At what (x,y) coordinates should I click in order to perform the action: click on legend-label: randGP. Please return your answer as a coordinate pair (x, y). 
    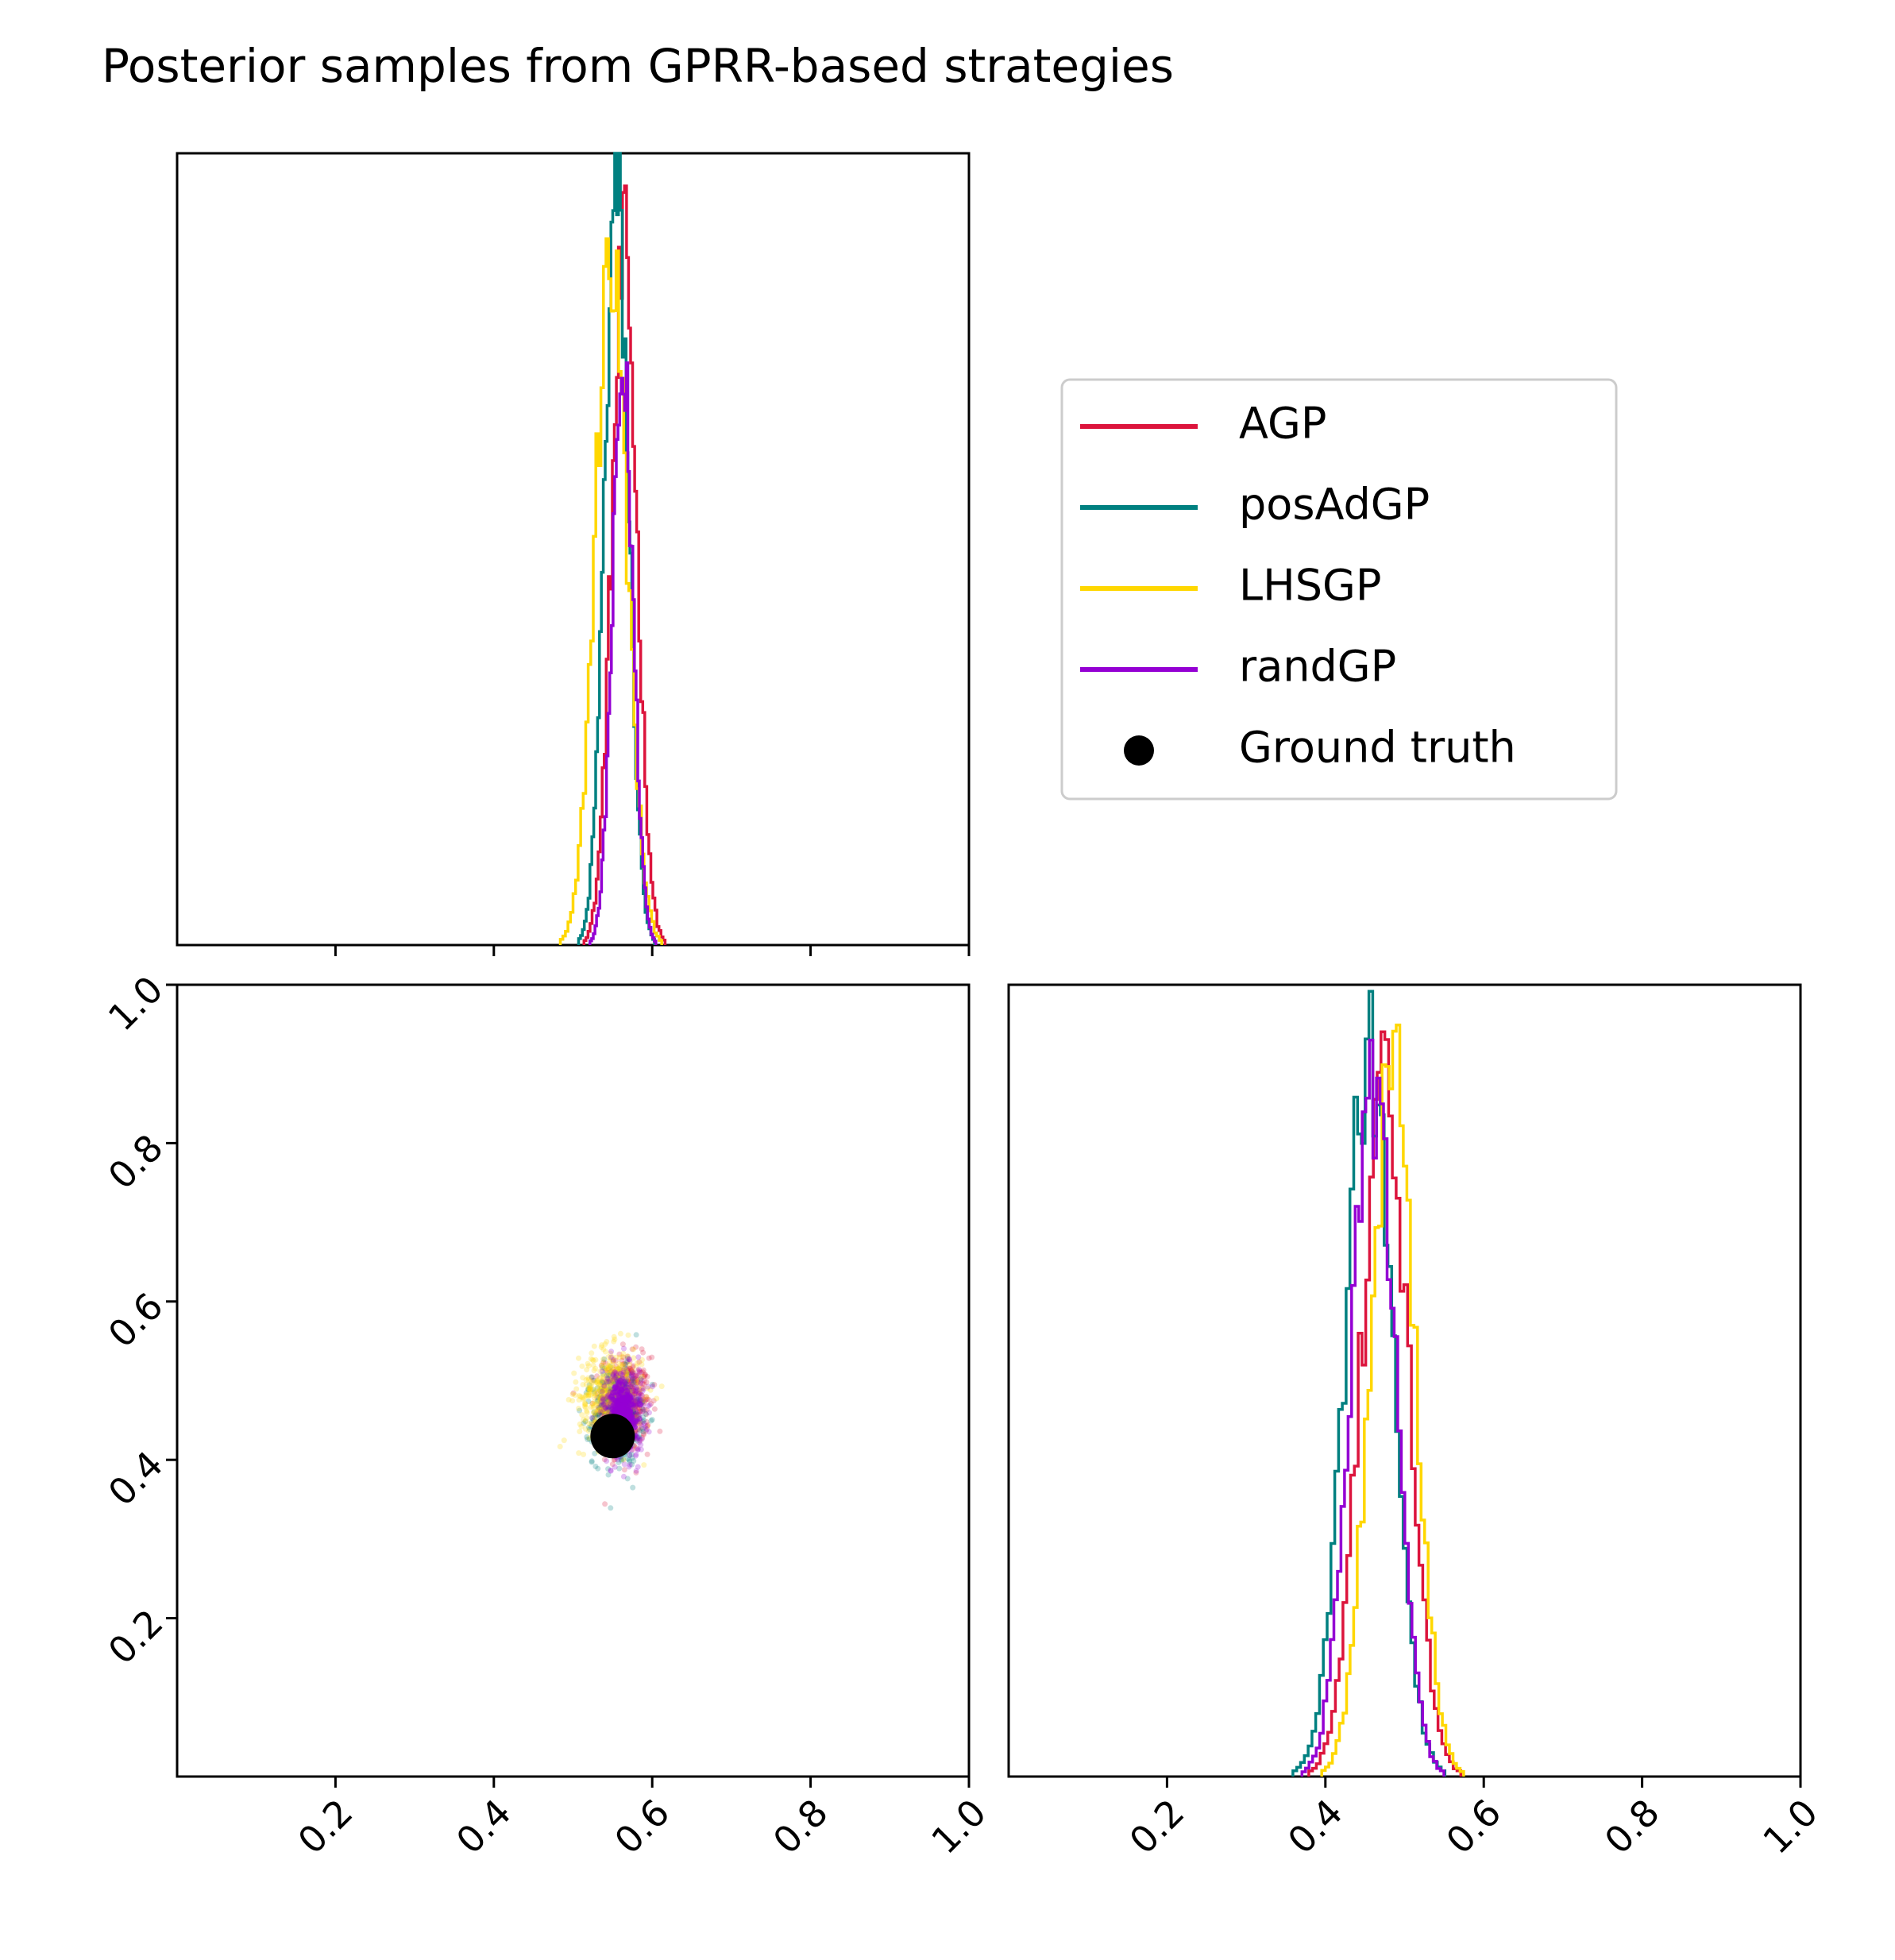
    Looking at the image, I should click on (1318, 667).